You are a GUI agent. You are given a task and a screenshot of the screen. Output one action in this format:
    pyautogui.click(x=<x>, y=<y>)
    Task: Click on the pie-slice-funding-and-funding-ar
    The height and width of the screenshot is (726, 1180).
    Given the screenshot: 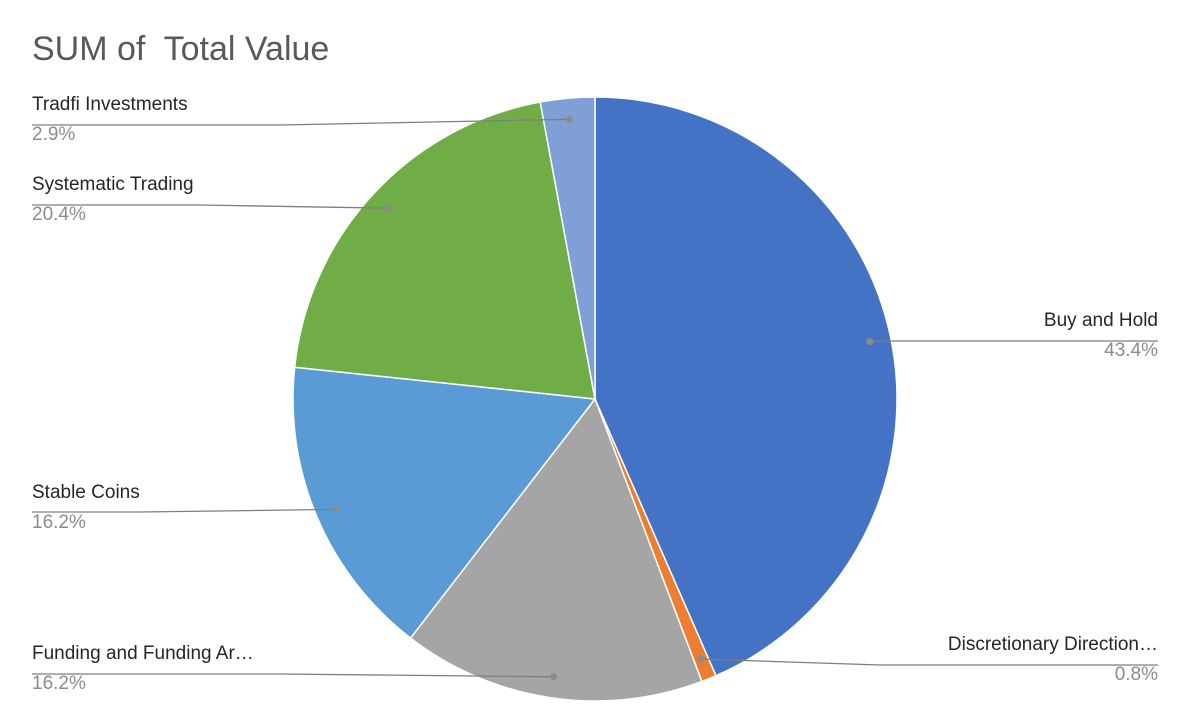 What is the action you would take?
    pyautogui.click(x=556, y=549)
    